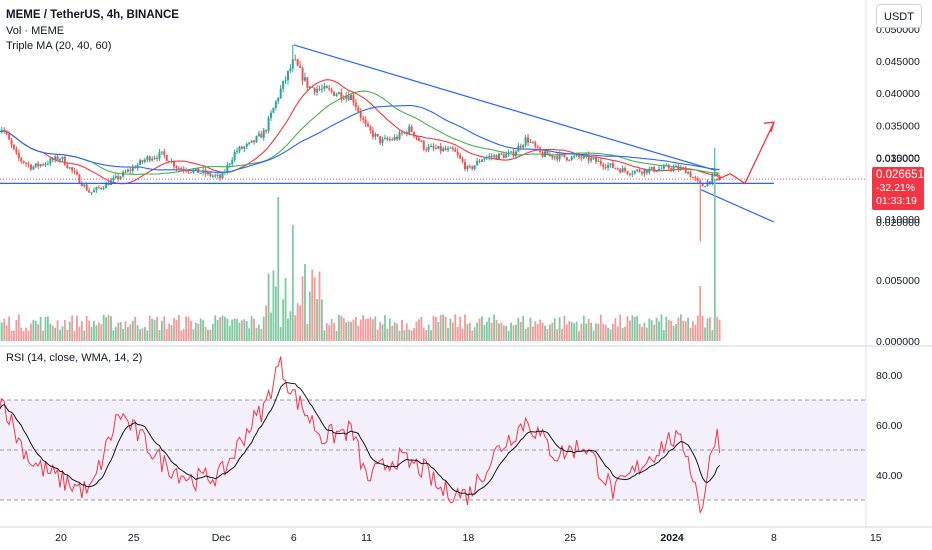  I want to click on price-axis-tick: 0.030000, so click(898, 159).